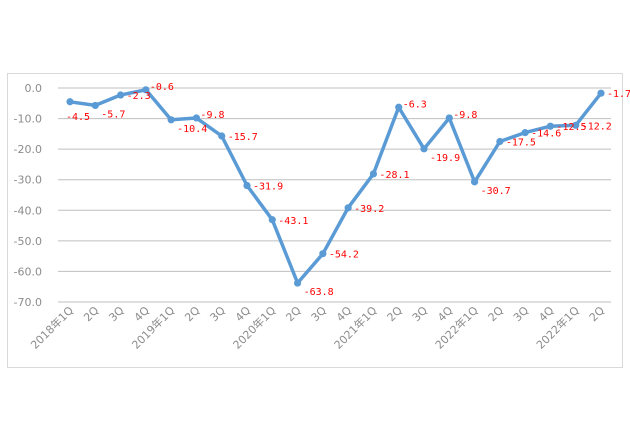 The height and width of the screenshot is (430, 630). What do you see at coordinates (293, 221) in the screenshot?
I see `data-label: -43.1` at bounding box center [293, 221].